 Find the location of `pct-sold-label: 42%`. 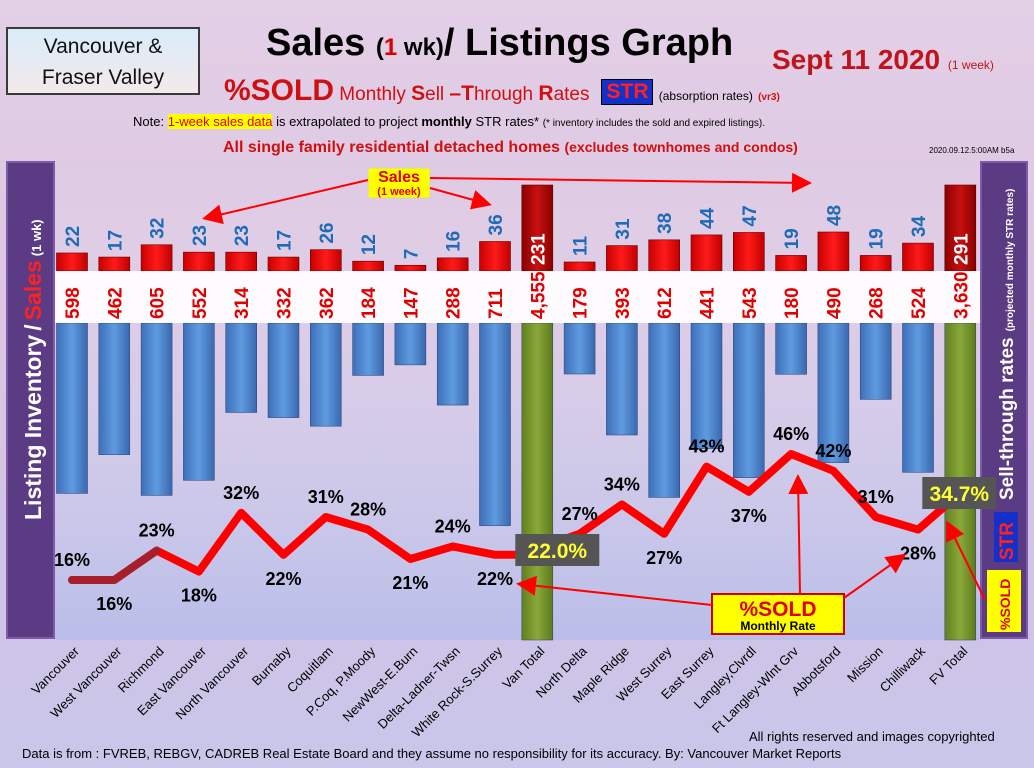

pct-sold-label: 42% is located at coordinates (833, 451).